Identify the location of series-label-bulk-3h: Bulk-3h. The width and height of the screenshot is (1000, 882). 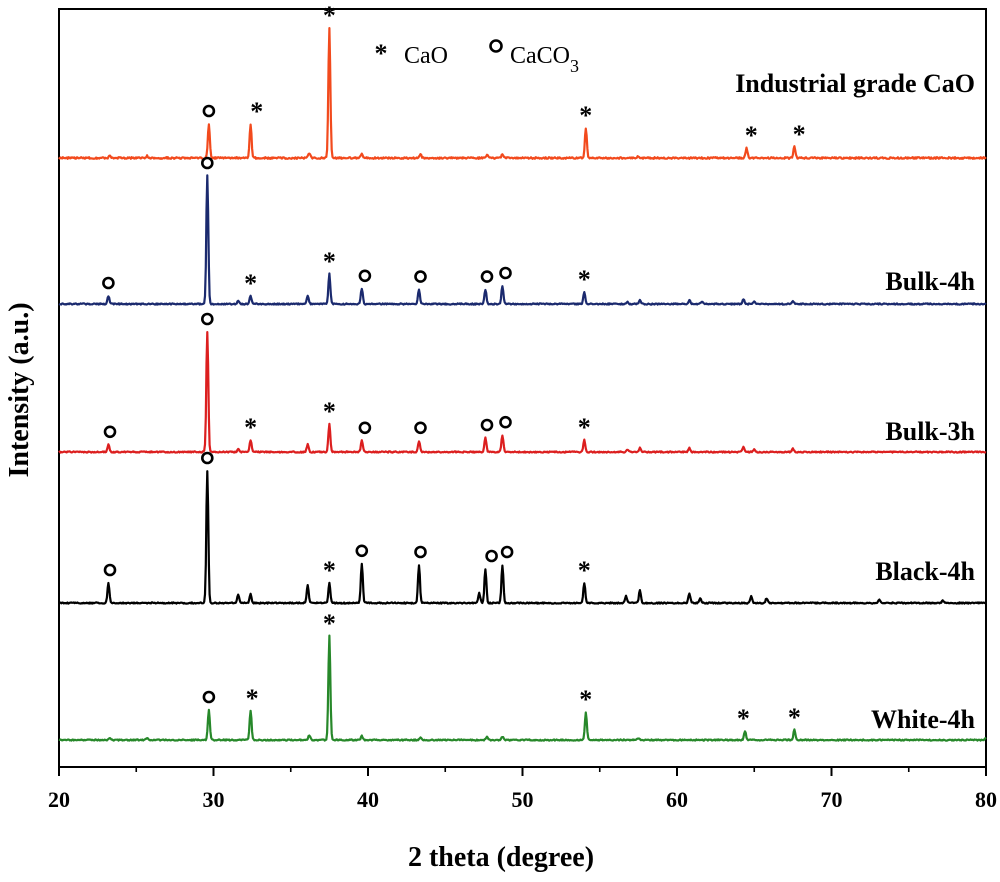
(930, 431).